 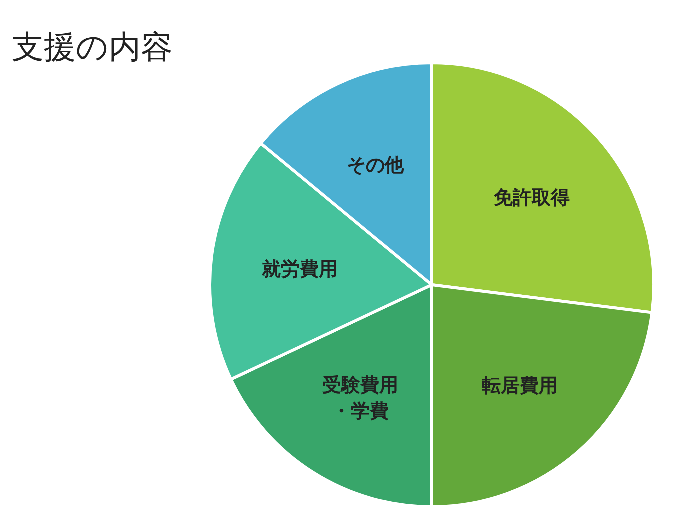 What do you see at coordinates (520, 385) in the screenshot?
I see `slice-label: 転居費用` at bounding box center [520, 385].